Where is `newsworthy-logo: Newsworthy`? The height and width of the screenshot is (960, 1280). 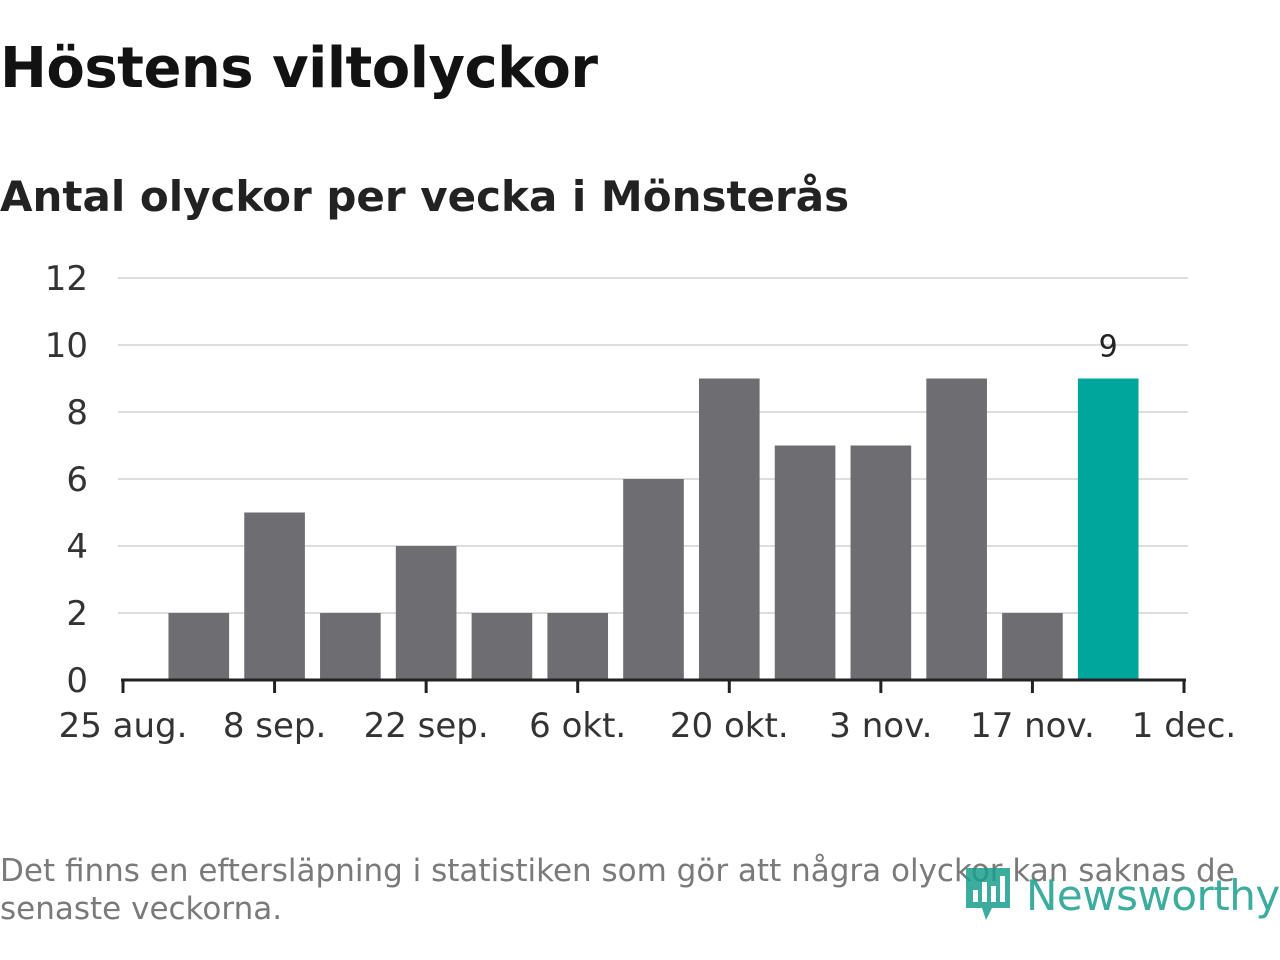 newsworthy-logo: Newsworthy is located at coordinates (1121, 895).